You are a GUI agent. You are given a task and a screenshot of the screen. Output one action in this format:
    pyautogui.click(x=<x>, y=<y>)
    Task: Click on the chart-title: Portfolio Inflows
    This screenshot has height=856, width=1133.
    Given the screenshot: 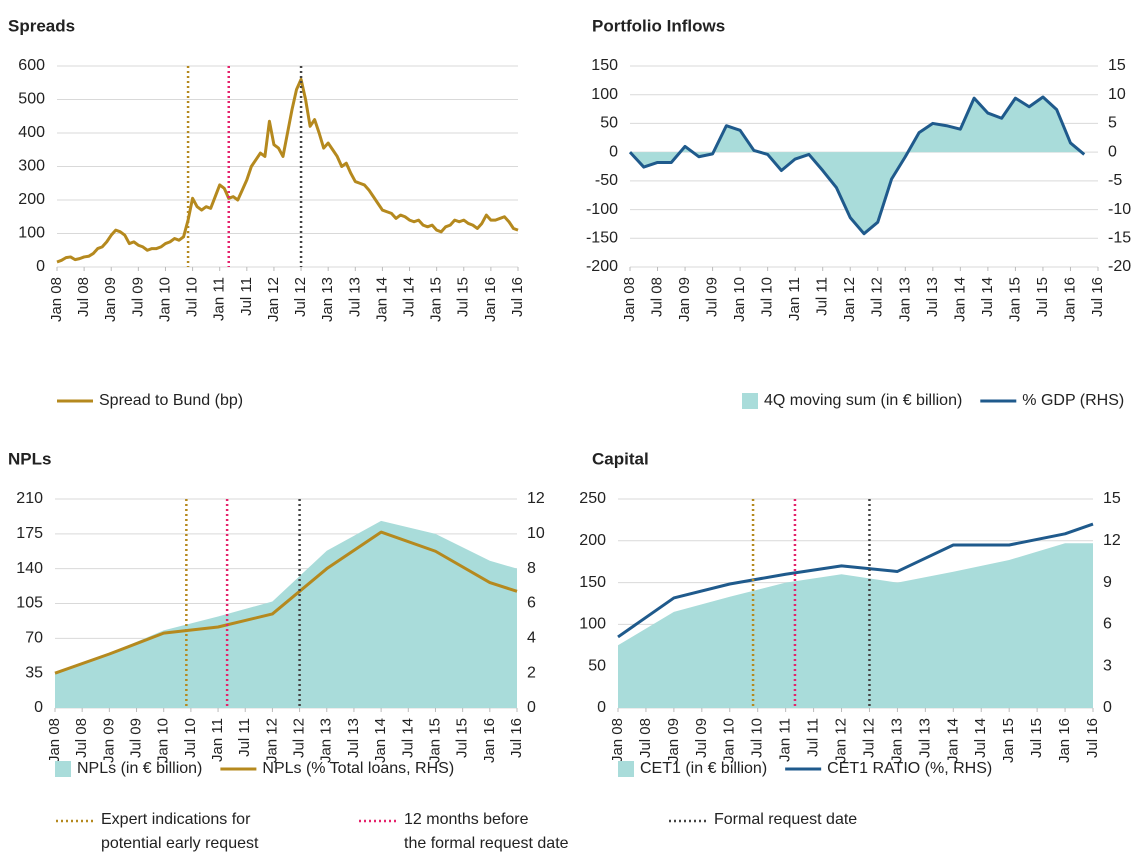 What is the action you would take?
    pyautogui.click(x=658, y=25)
    